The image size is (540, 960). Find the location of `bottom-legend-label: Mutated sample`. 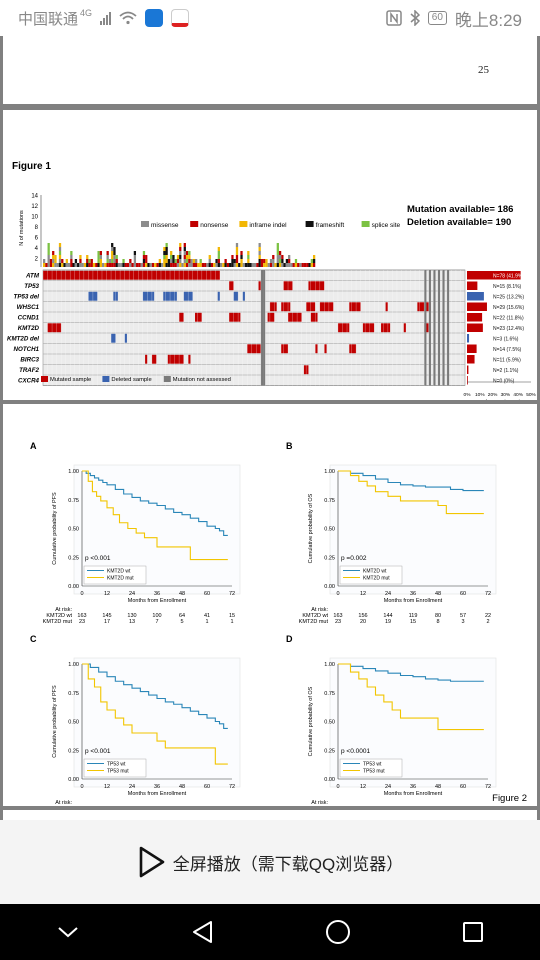

bottom-legend-label: Mutated sample is located at coordinates (70, 380).